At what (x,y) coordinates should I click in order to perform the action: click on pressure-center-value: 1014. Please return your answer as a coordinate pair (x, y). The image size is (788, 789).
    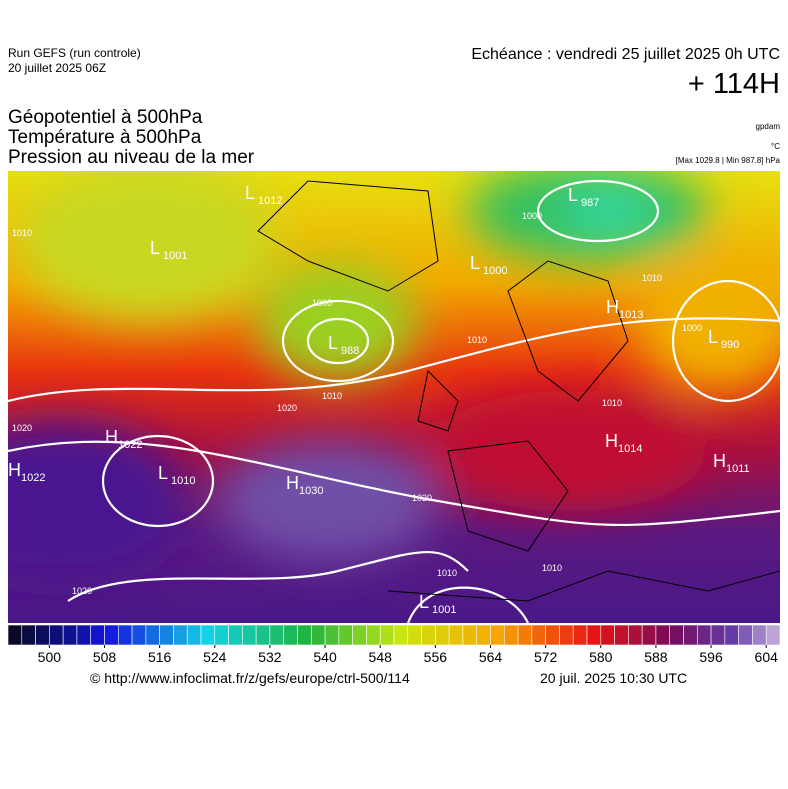
    Looking at the image, I should click on (630, 449).